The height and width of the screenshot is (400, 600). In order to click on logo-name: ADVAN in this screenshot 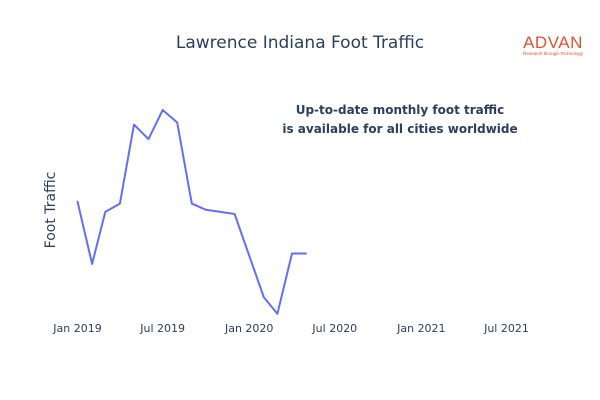, I will do `click(553, 42)`.